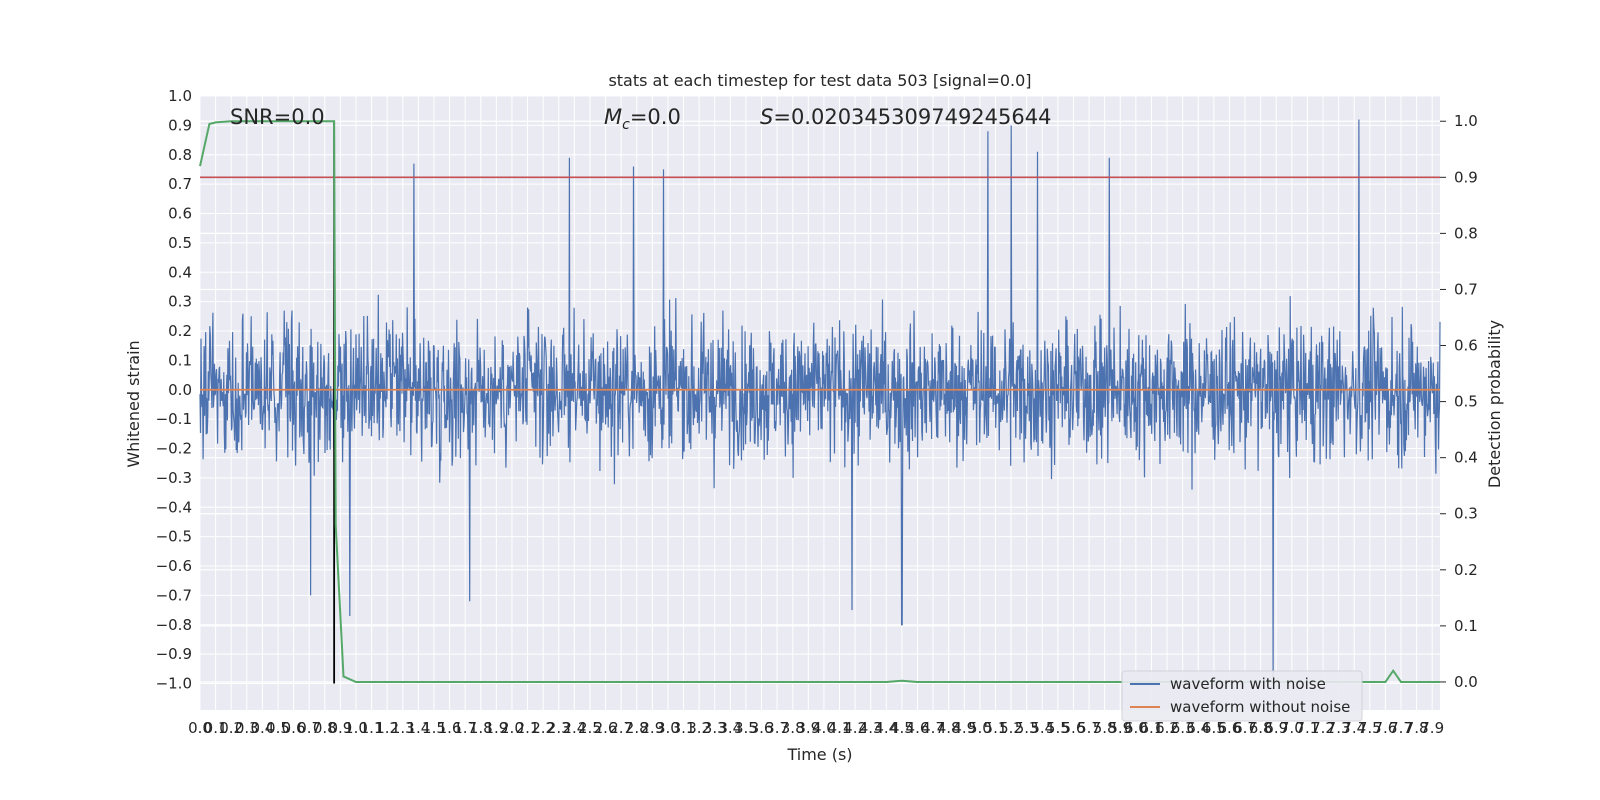  What do you see at coordinates (1214, 728) in the screenshot?
I see `x-tick-label: 6.5` at bounding box center [1214, 728].